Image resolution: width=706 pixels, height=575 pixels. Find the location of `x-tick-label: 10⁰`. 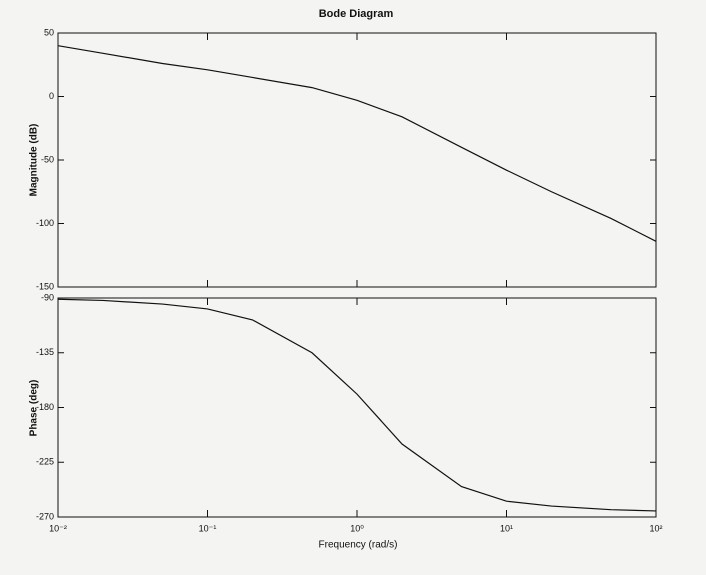

x-tick-label: 10⁰ is located at coordinates (357, 528).